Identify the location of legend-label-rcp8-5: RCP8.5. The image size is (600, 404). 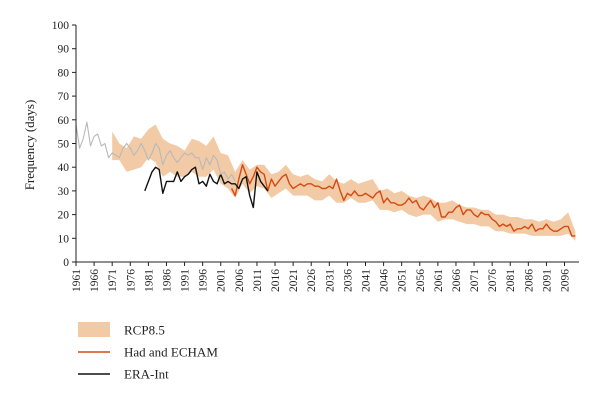
(144, 330).